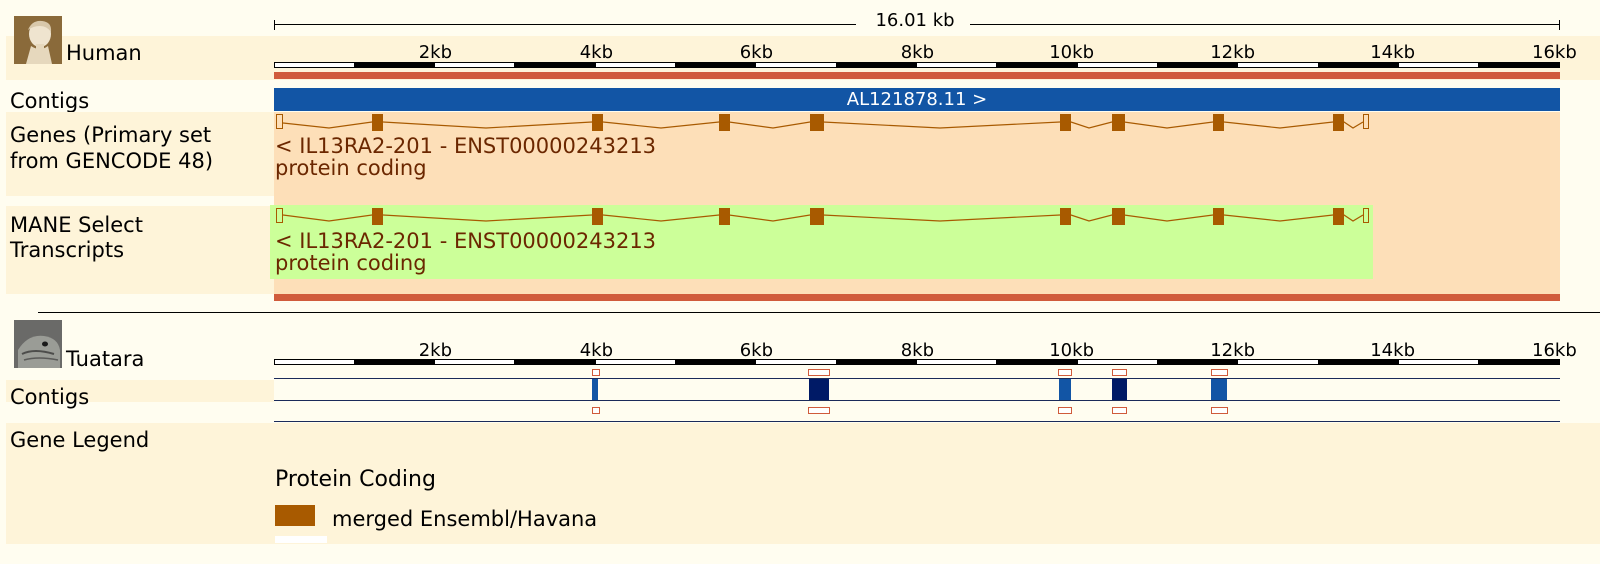  What do you see at coordinates (917, 75) in the screenshot?
I see `region-highlight-top` at bounding box center [917, 75].